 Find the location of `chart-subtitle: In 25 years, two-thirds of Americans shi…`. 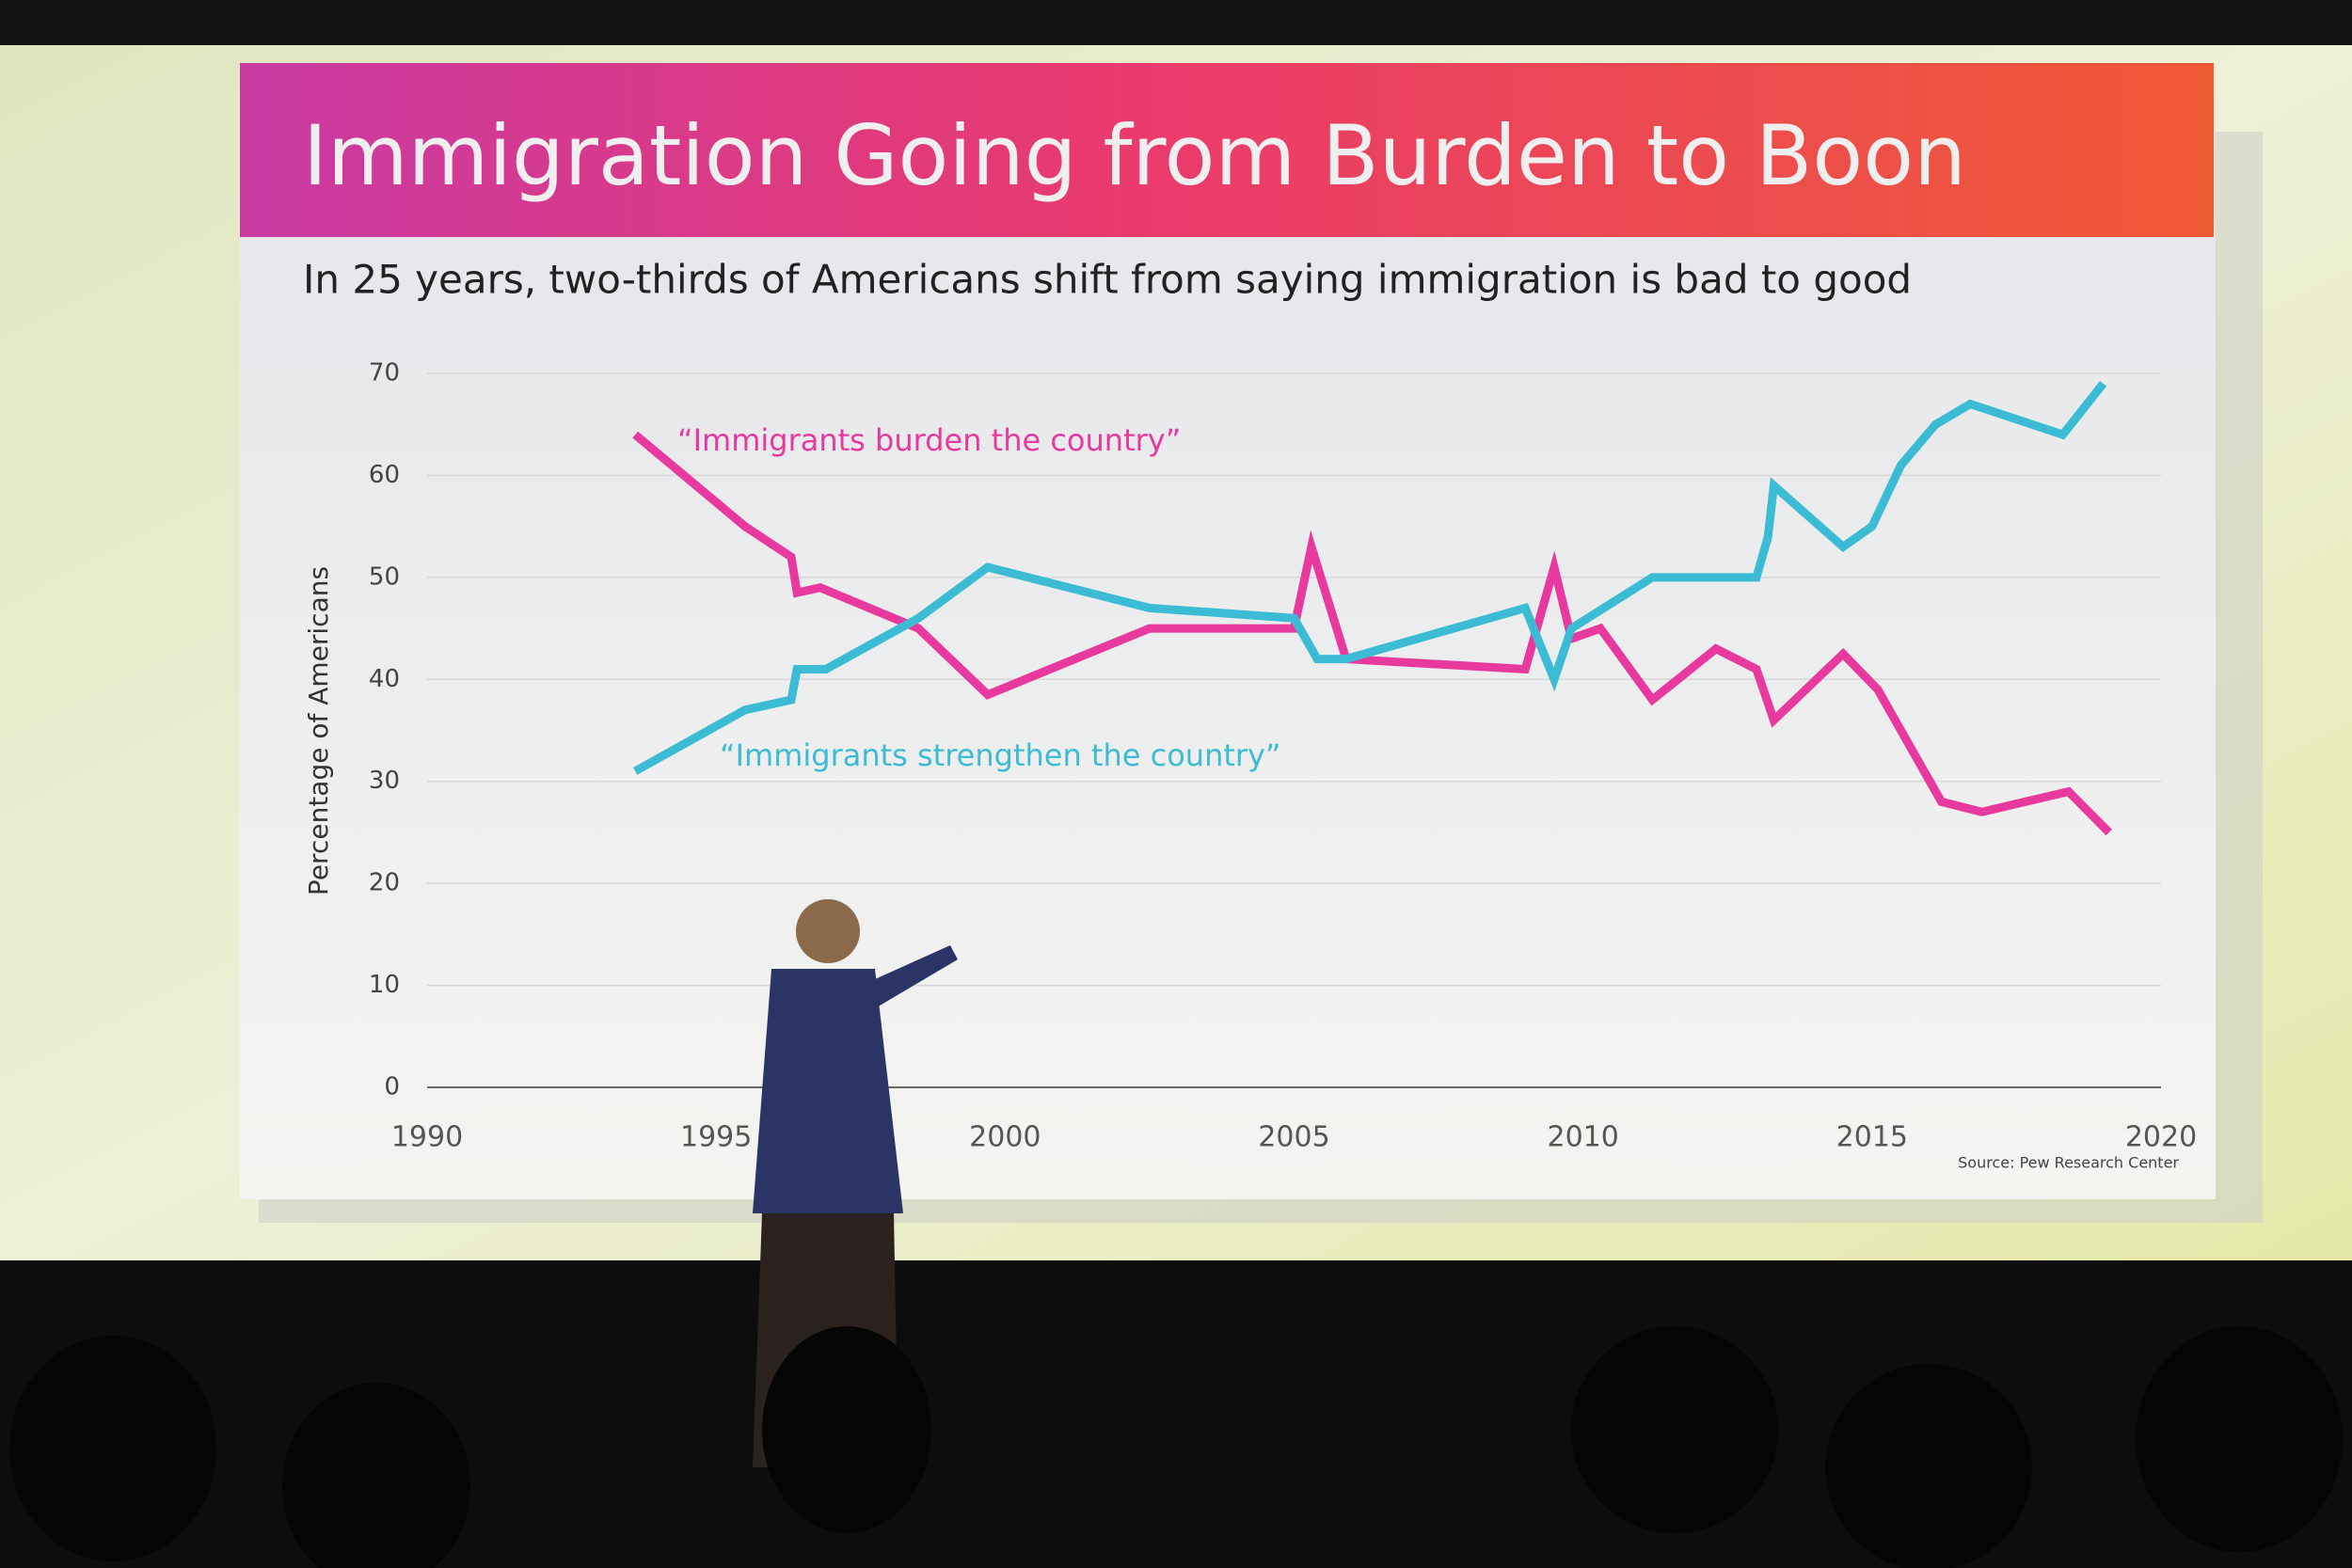

chart-subtitle: In 25 years, two-thirds of Americans shi… is located at coordinates (1107, 280).